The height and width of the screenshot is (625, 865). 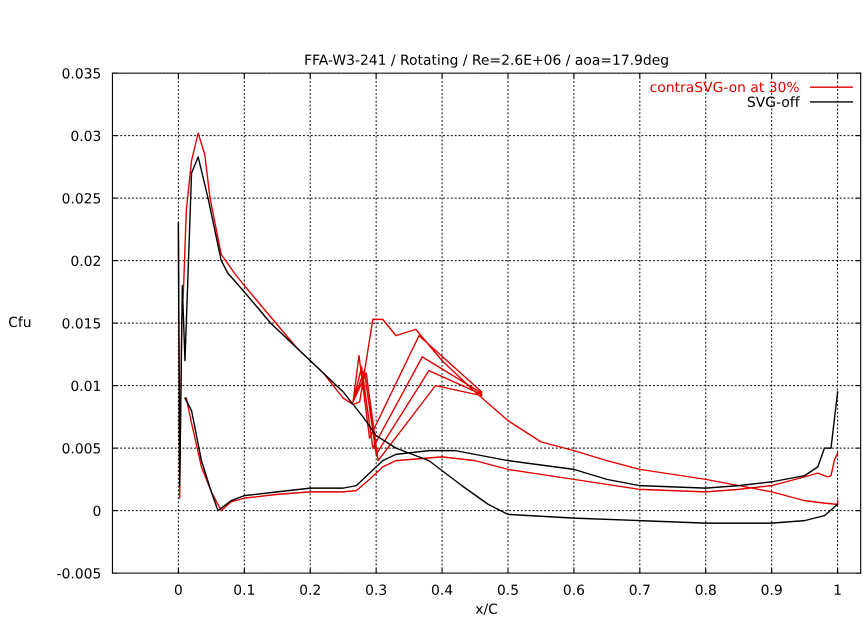 I want to click on x-tick-label: 0.4, so click(x=442, y=589).